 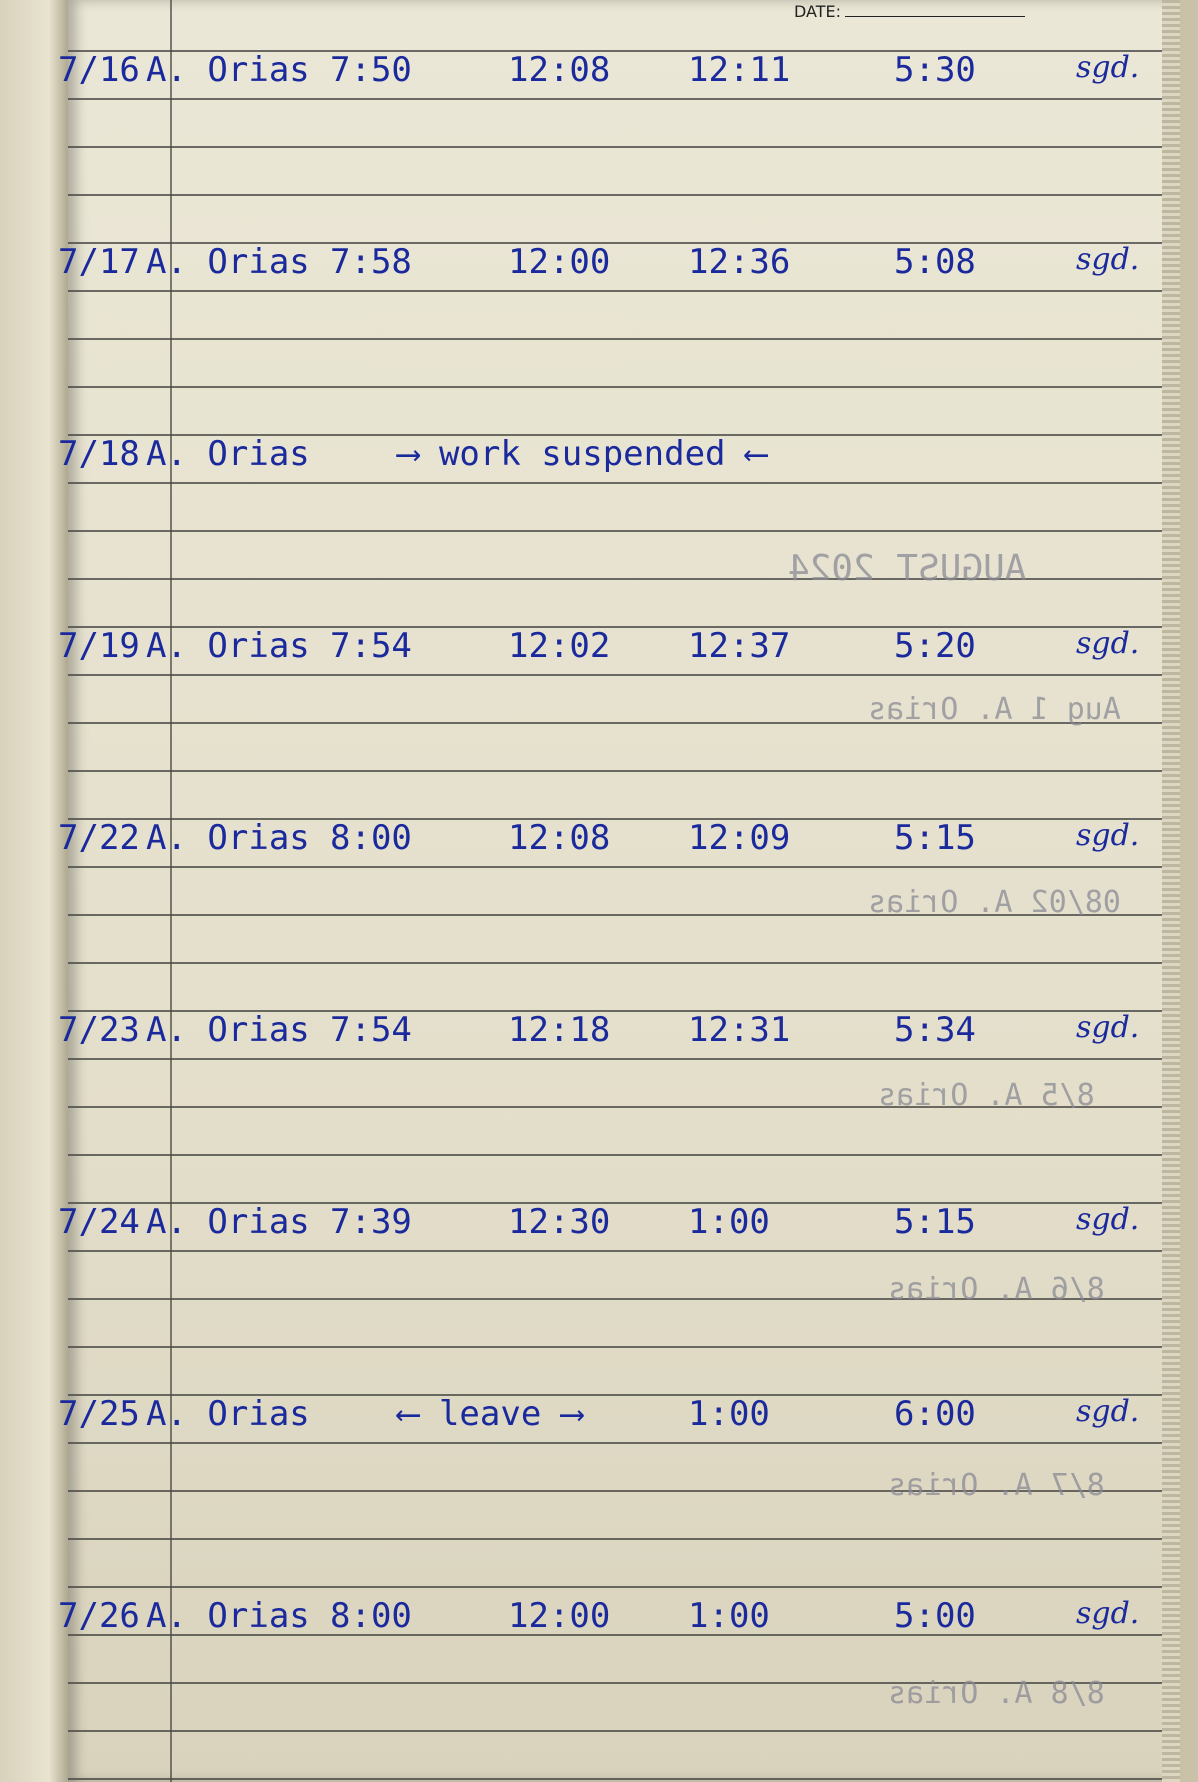 What do you see at coordinates (171, 891) in the screenshot?
I see `margin-line` at bounding box center [171, 891].